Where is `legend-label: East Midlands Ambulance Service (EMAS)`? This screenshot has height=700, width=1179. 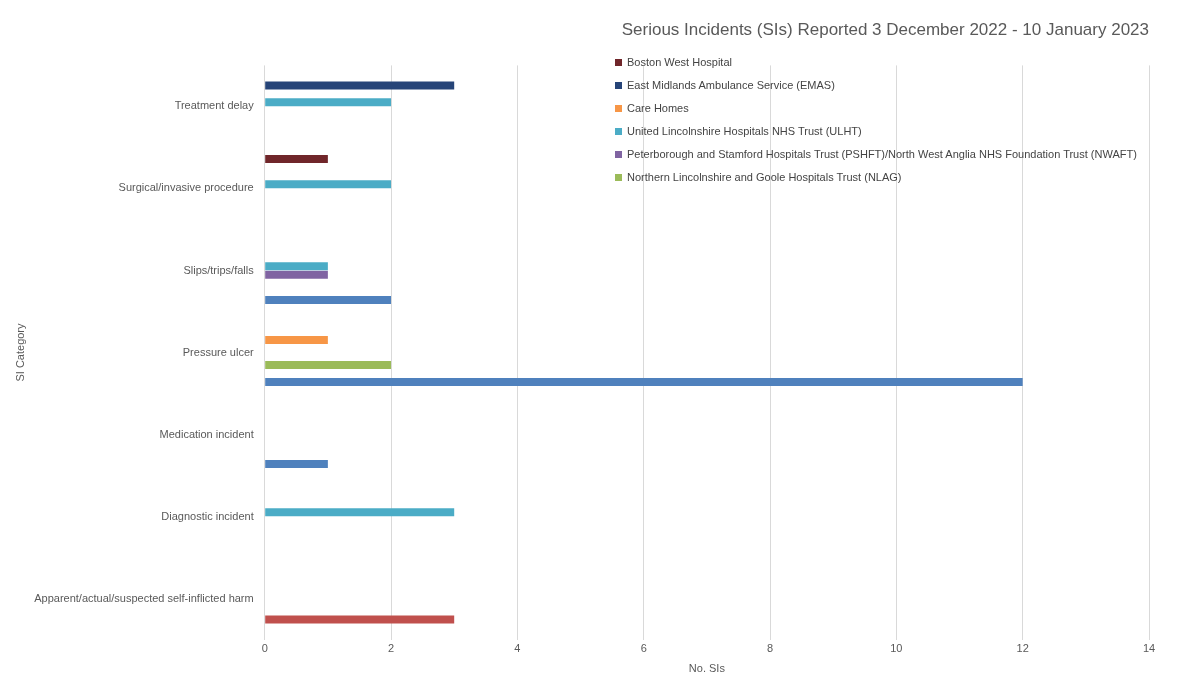
legend-label: East Midlands Ambulance Service (EMAS) is located at coordinates (731, 85).